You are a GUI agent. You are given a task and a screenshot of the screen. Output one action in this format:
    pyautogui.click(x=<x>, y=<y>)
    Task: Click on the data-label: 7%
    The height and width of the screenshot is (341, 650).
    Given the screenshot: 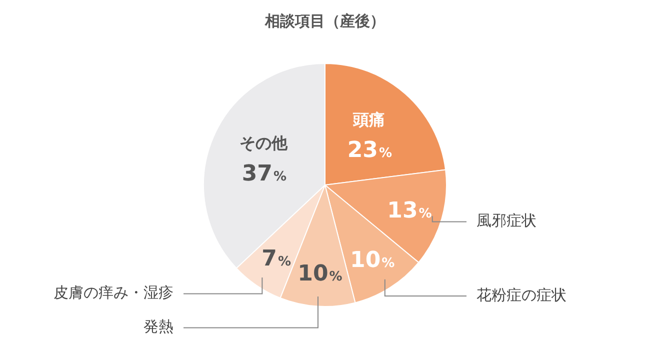 What is the action you would take?
    pyautogui.click(x=276, y=259)
    